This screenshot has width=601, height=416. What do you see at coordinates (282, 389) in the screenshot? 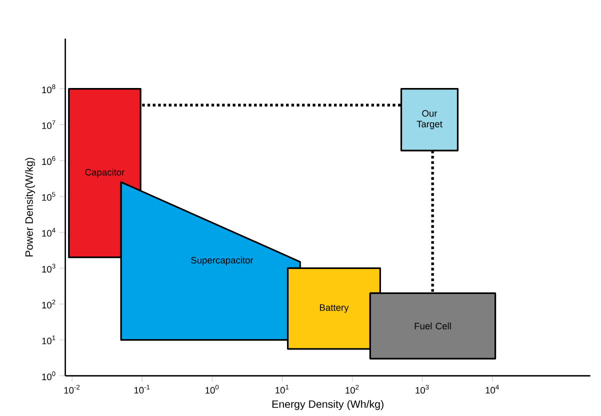
I see `x-tick-label: 10$^{1}$` at bounding box center [282, 389].